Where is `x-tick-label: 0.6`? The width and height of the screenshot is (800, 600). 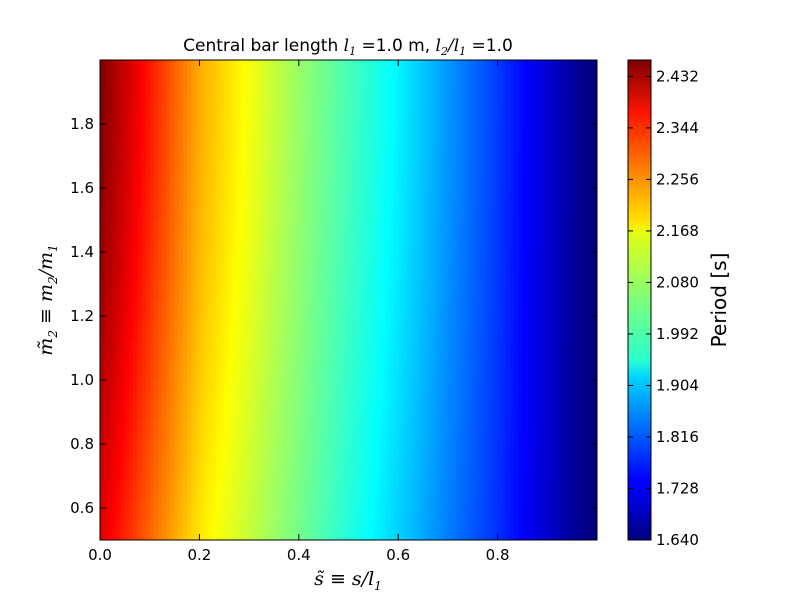 x-tick-label: 0.6 is located at coordinates (398, 555).